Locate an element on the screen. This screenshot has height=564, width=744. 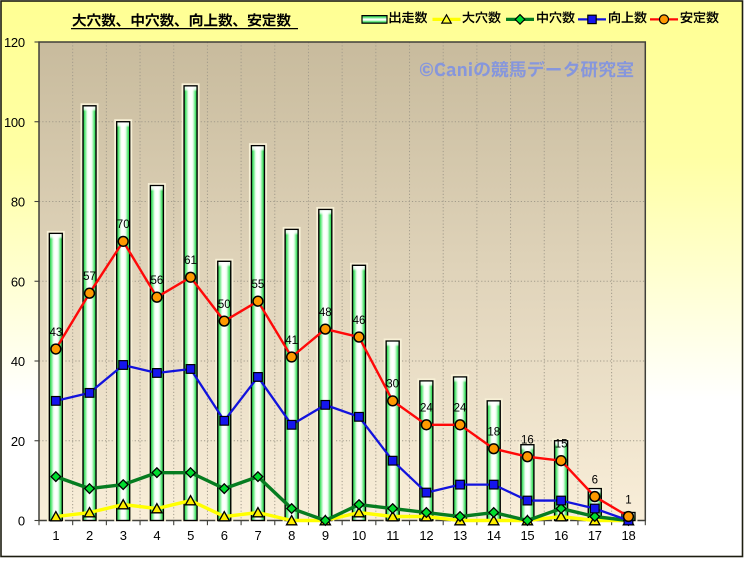
svg-text: 0 is located at coordinates (21, 521).